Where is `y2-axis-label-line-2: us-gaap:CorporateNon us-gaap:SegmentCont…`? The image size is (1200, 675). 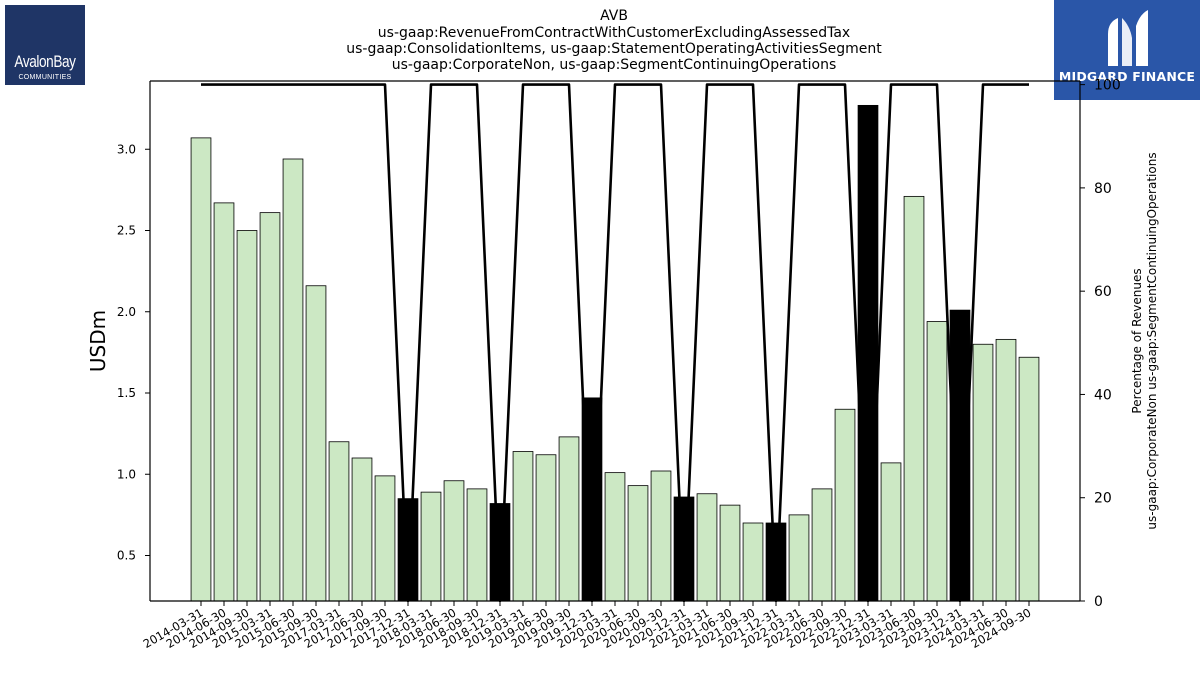
y2-axis-label-line-2: us-gaap:CorporateNon us-gaap:SegmentCont… is located at coordinates (1152, 340).